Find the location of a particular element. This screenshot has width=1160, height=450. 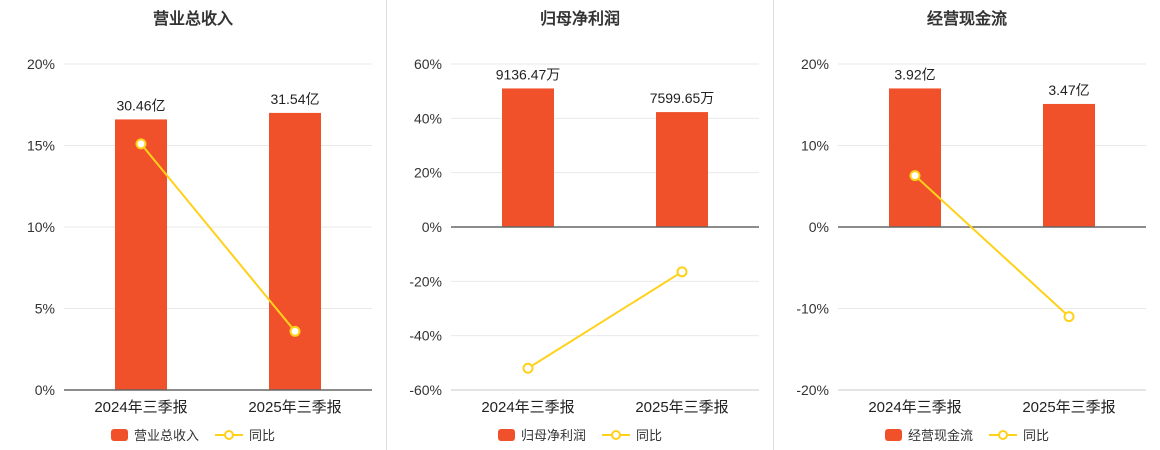

y-tick-label: 40% is located at coordinates (428, 118).